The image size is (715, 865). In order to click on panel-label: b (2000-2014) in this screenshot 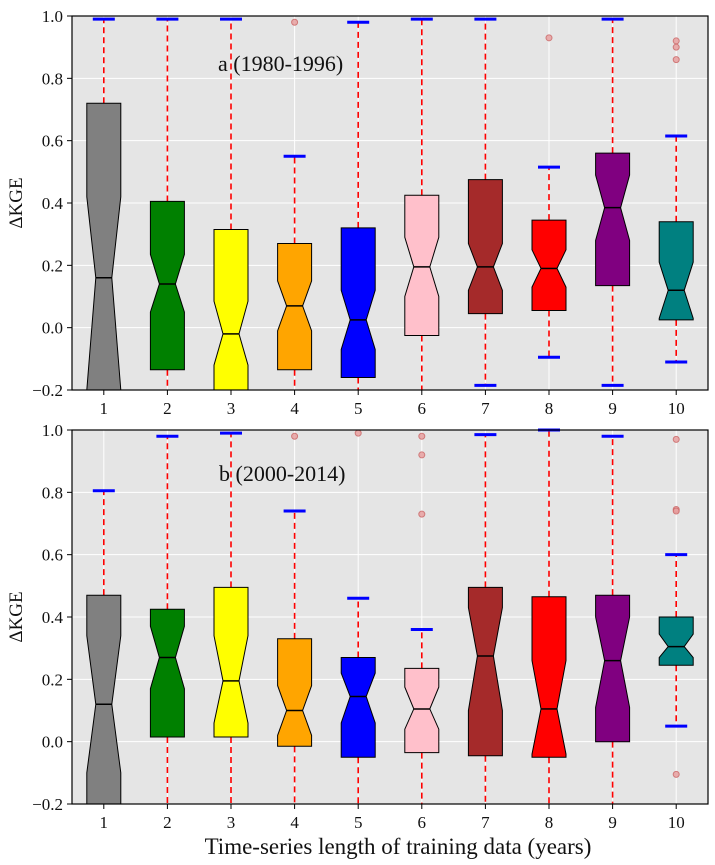, I will do `click(282, 473)`.